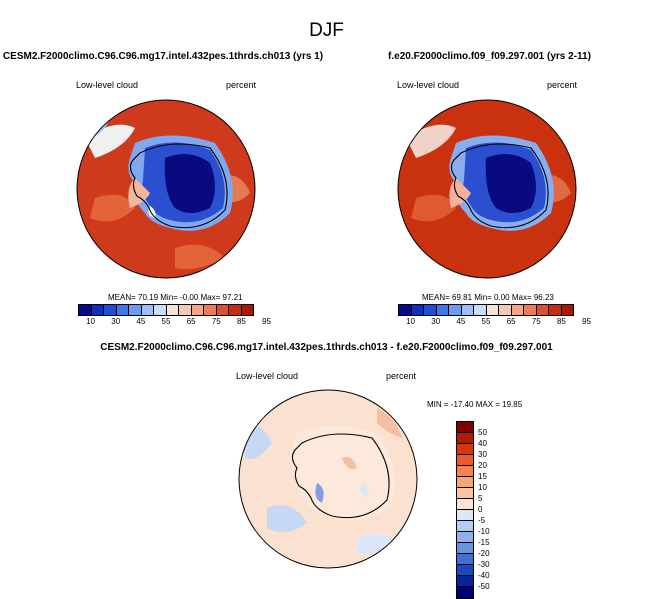 Image resolution: width=653 pixels, height=599 pixels. I want to click on colorbar-tick-label: -5, so click(482, 520).